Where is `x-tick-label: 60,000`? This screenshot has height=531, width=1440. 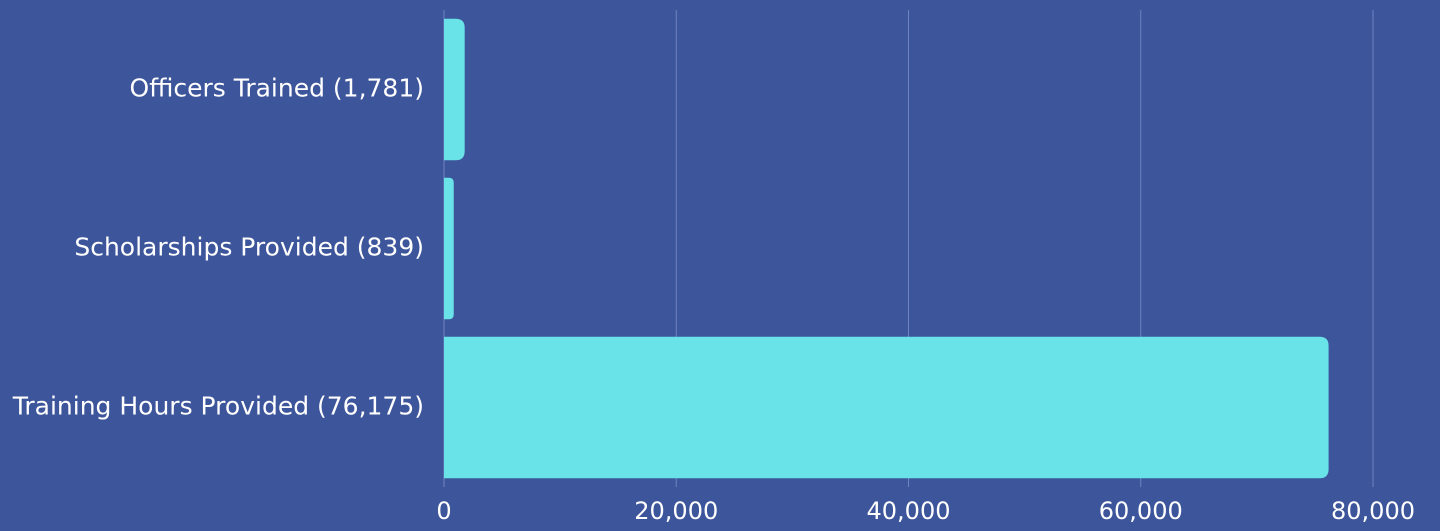 x-tick-label: 60,000 is located at coordinates (1141, 511).